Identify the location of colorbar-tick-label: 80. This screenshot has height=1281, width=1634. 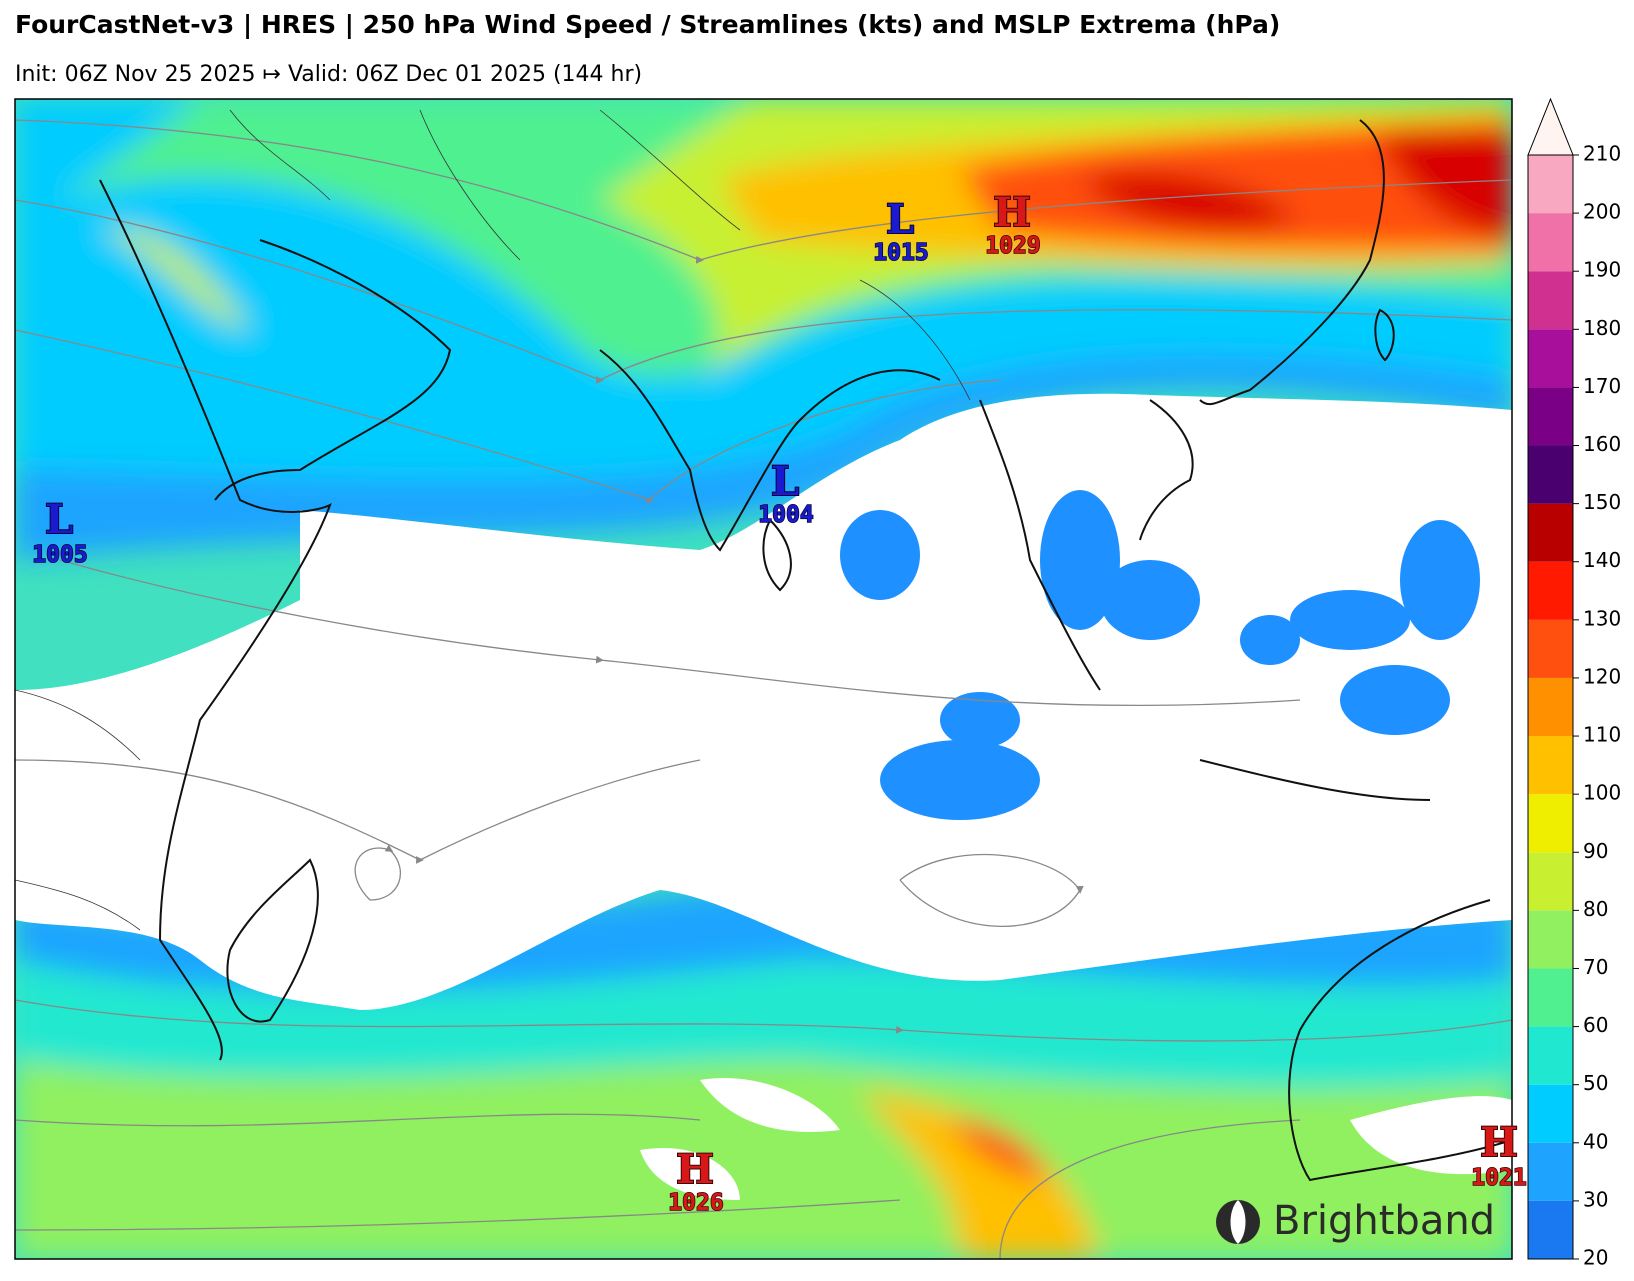
(1595, 909).